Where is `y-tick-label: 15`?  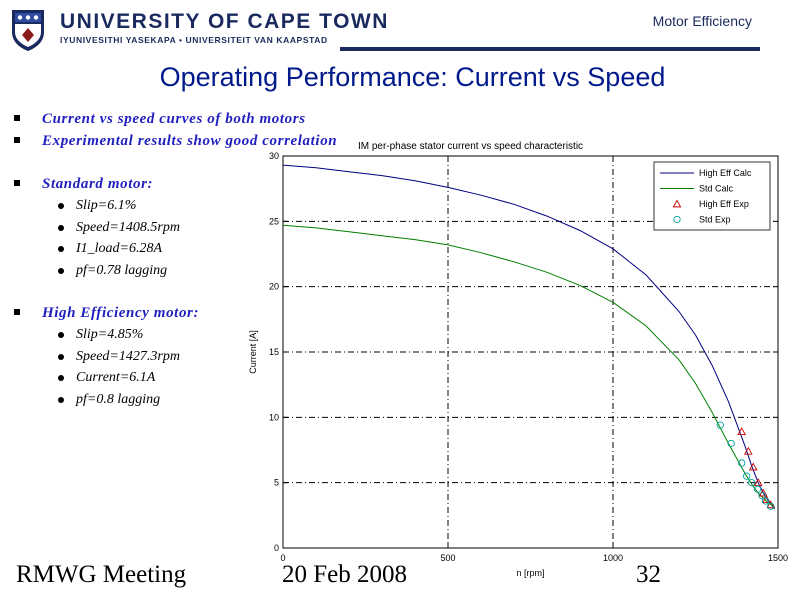
y-tick-label: 15 is located at coordinates (274, 352).